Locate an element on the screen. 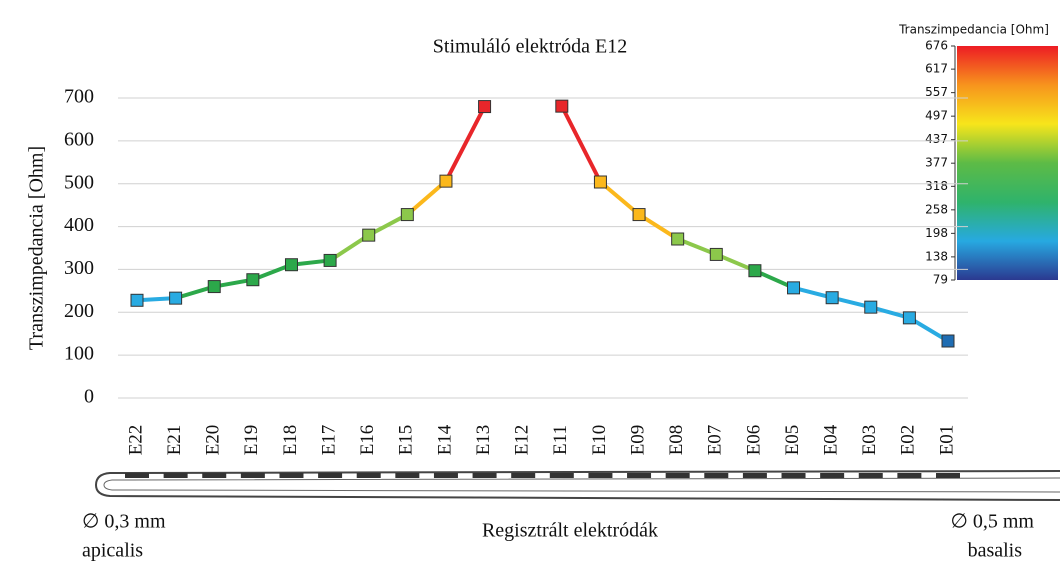 The image size is (1060, 564). annotation: ∅ 0,5 mm is located at coordinates (992, 522).